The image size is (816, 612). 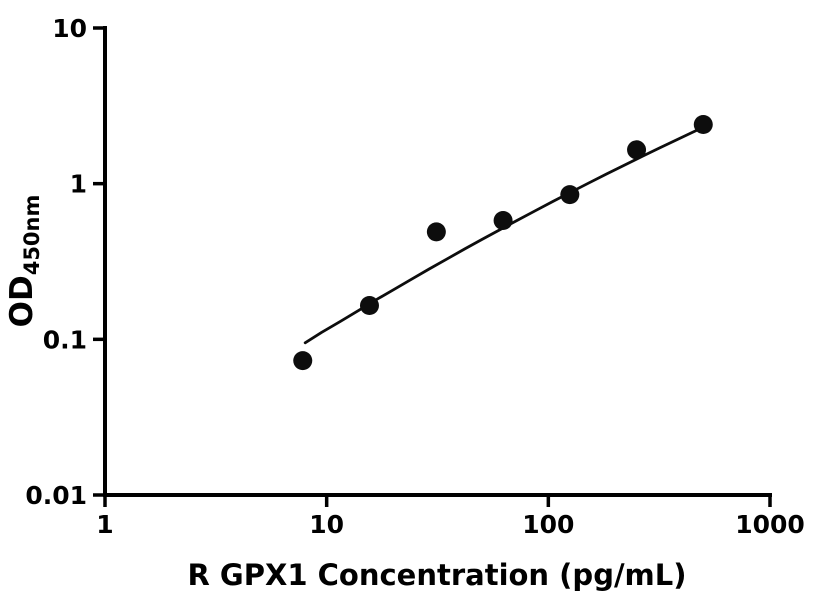 What do you see at coordinates (770, 524) in the screenshot?
I see `x-tick-label: 1000` at bounding box center [770, 524].